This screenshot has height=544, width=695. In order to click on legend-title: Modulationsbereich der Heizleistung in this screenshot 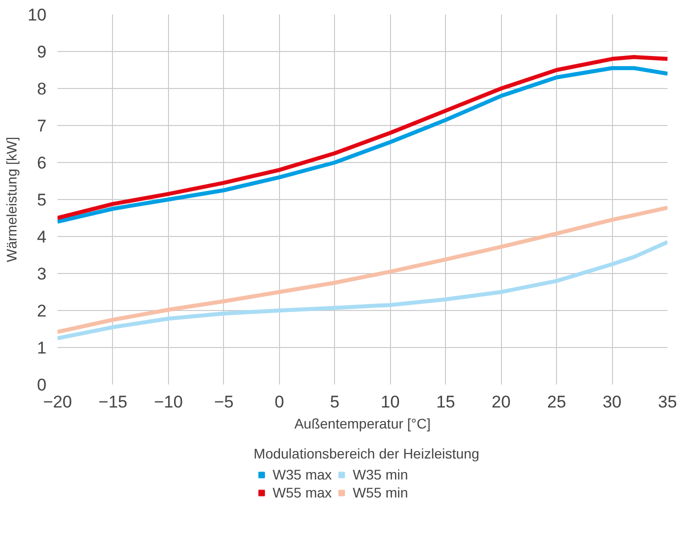, I will do `click(367, 454)`.